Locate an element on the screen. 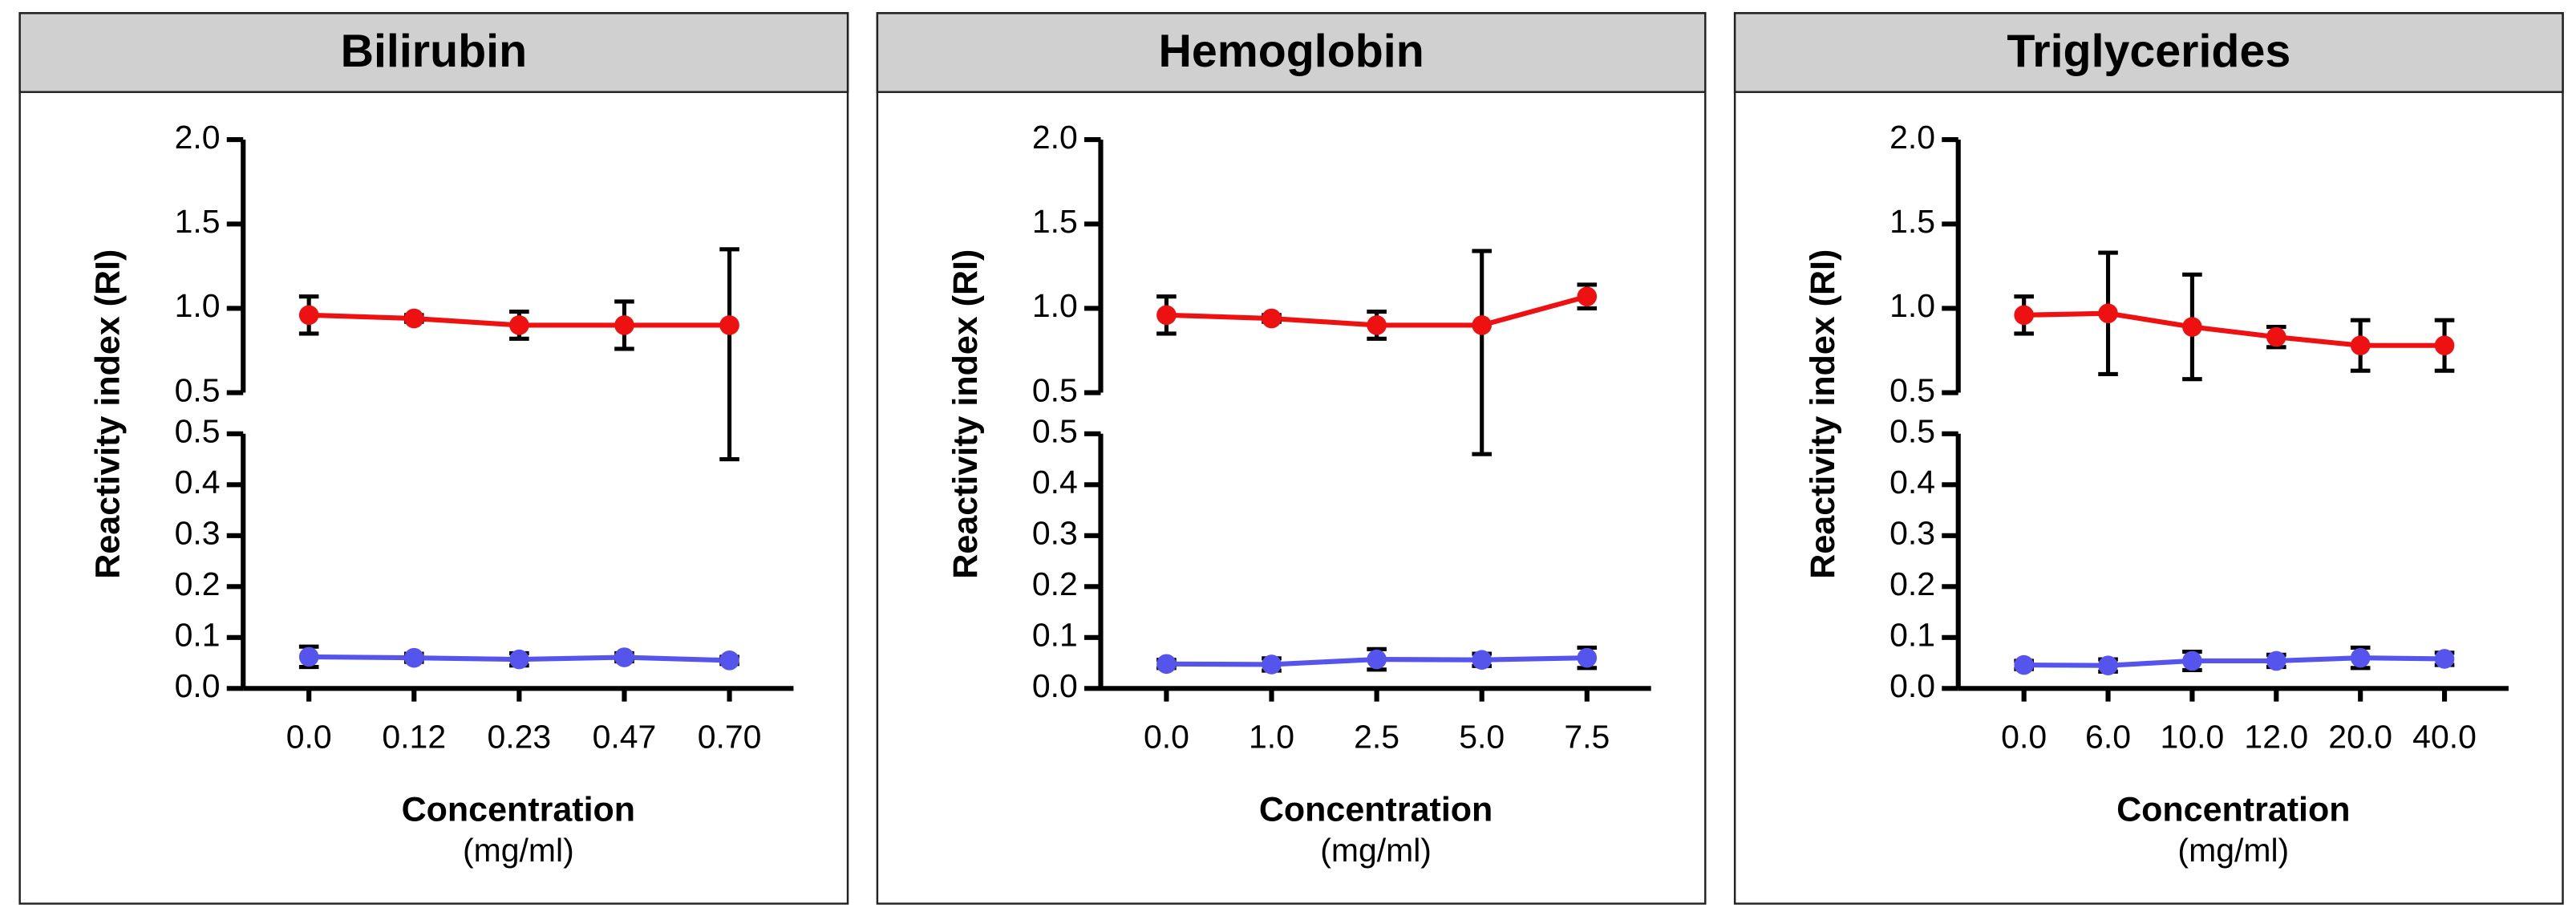 The height and width of the screenshot is (924, 2576). x-tick-label: 0.70 is located at coordinates (730, 737).